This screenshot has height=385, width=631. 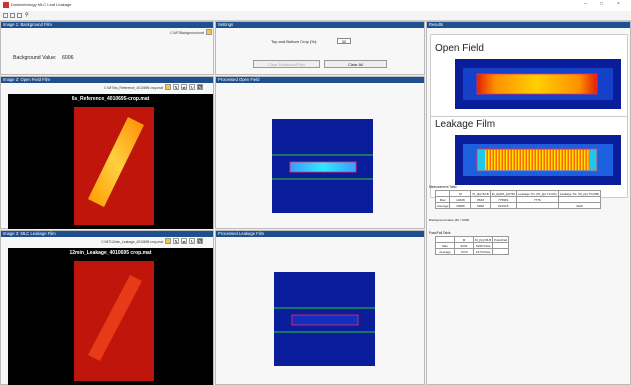 I want to click on image2-rotate-icon: ↻, so click(x=192, y=87).